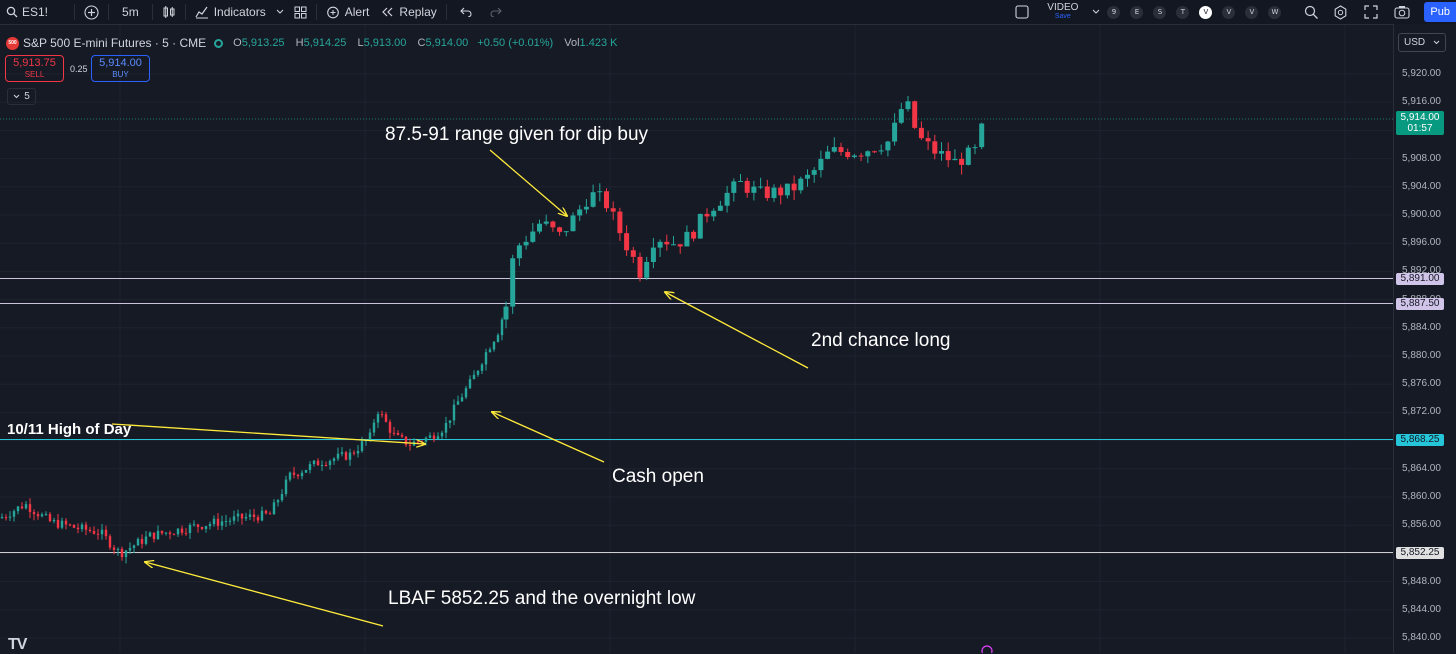 This screenshot has height=654, width=1456. What do you see at coordinates (120, 68) in the screenshot?
I see `buy-button: 5,914.00 BUY` at bounding box center [120, 68].